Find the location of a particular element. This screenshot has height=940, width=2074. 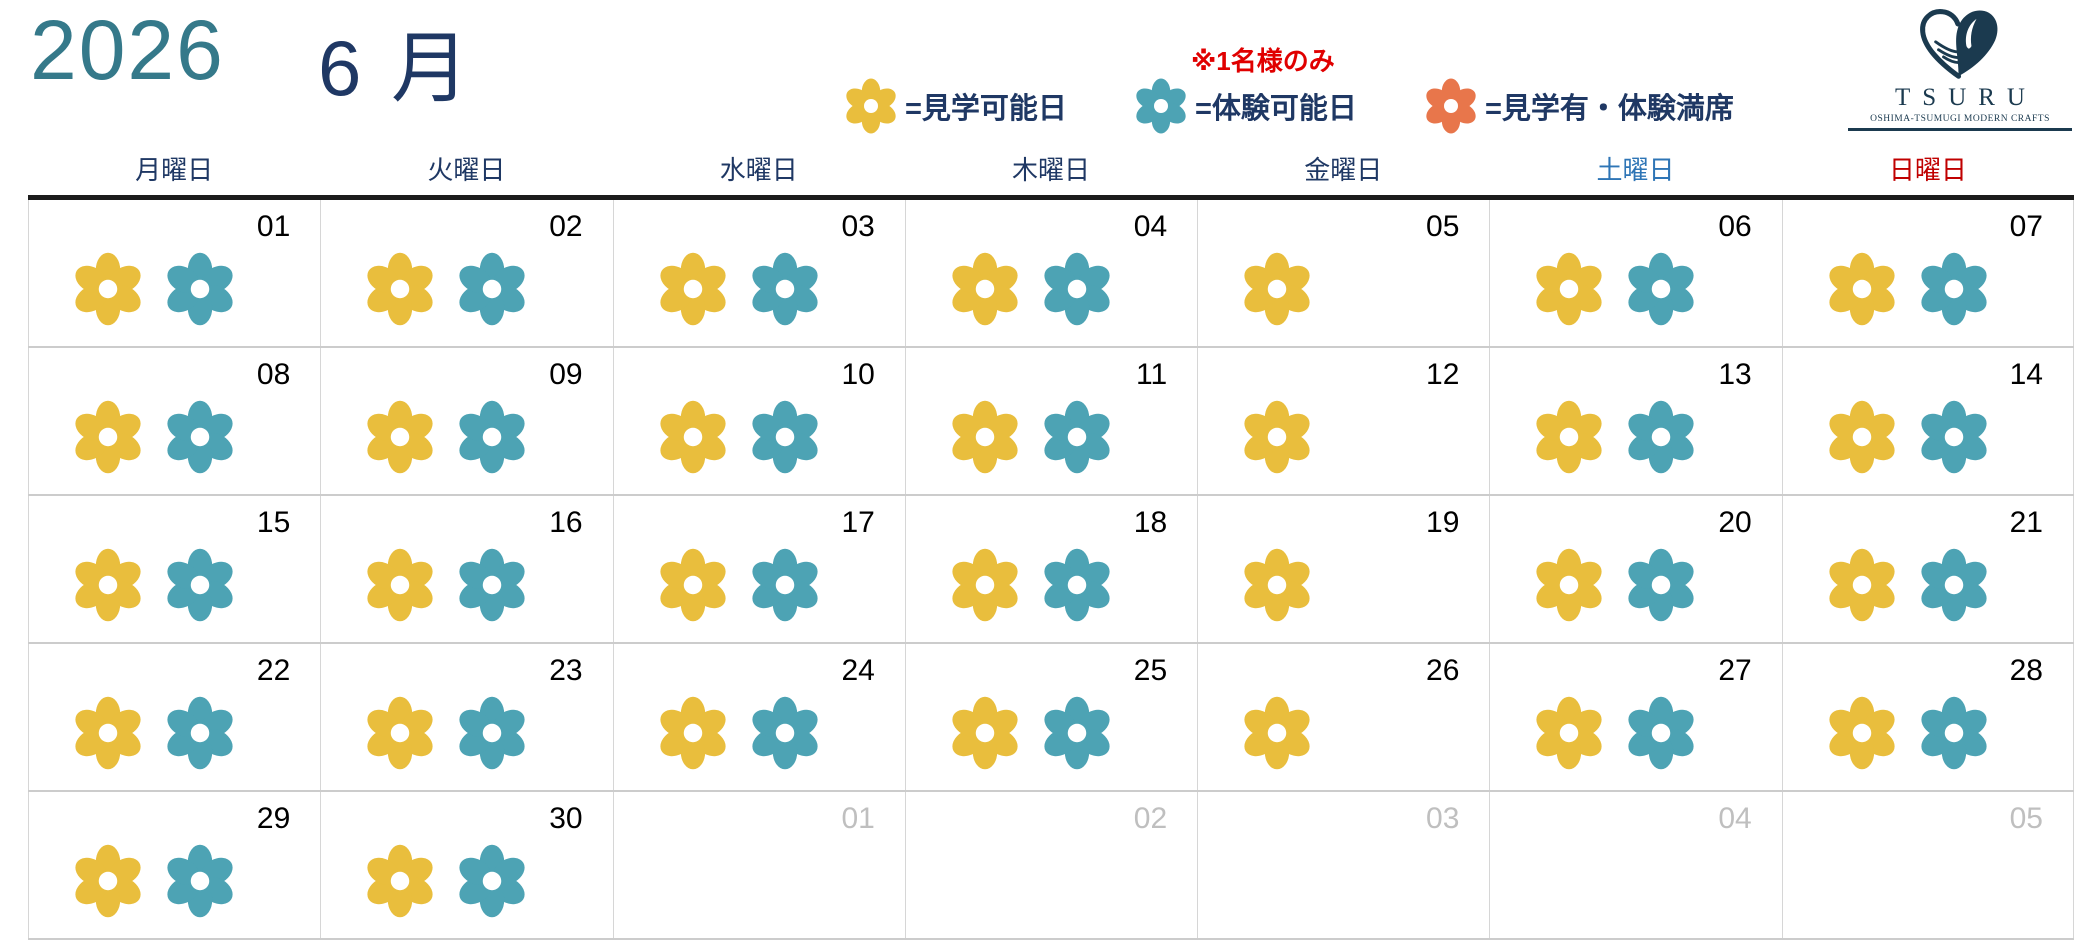

calendar-cell: 27 is located at coordinates (1635, 717).